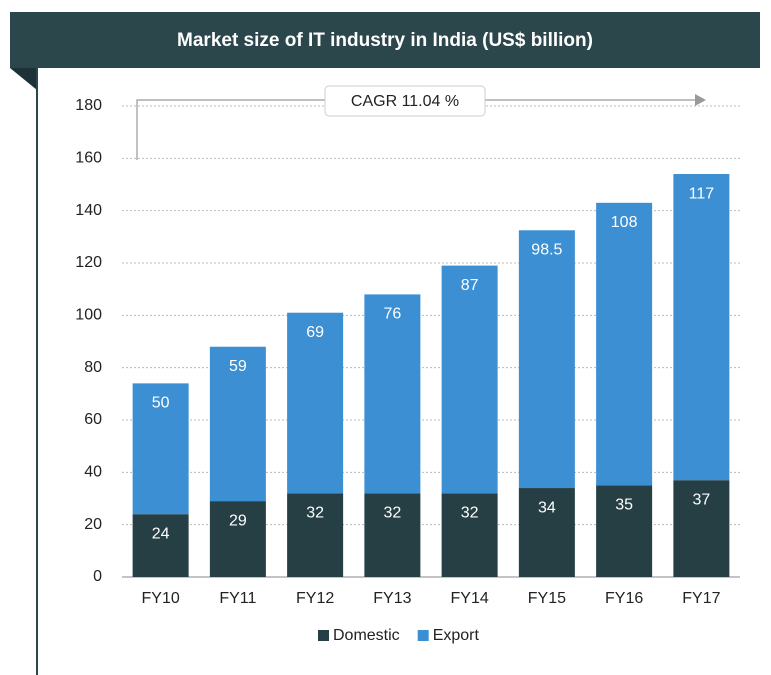  Describe the element at coordinates (93, 524) in the screenshot. I see `y-tick-label: 20` at that location.